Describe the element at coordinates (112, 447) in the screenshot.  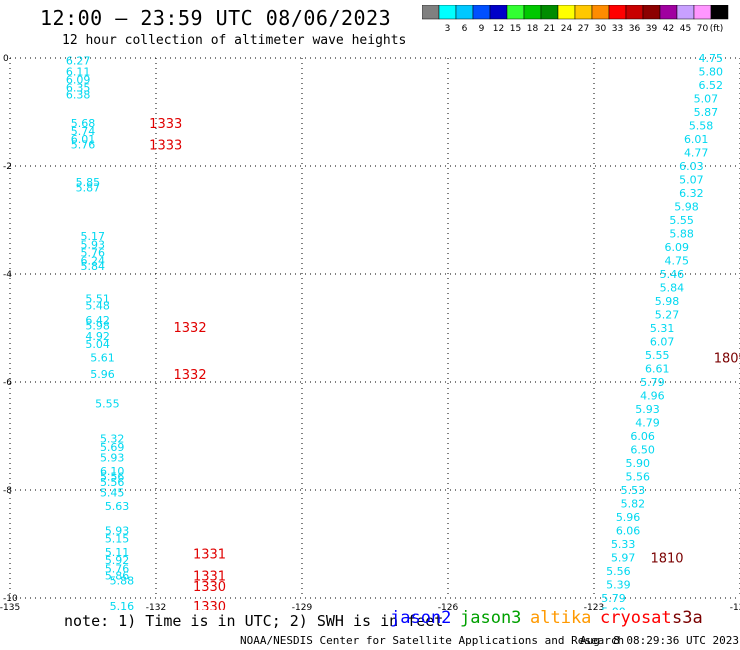
I see `swh-data-point: 5.69` at that location.